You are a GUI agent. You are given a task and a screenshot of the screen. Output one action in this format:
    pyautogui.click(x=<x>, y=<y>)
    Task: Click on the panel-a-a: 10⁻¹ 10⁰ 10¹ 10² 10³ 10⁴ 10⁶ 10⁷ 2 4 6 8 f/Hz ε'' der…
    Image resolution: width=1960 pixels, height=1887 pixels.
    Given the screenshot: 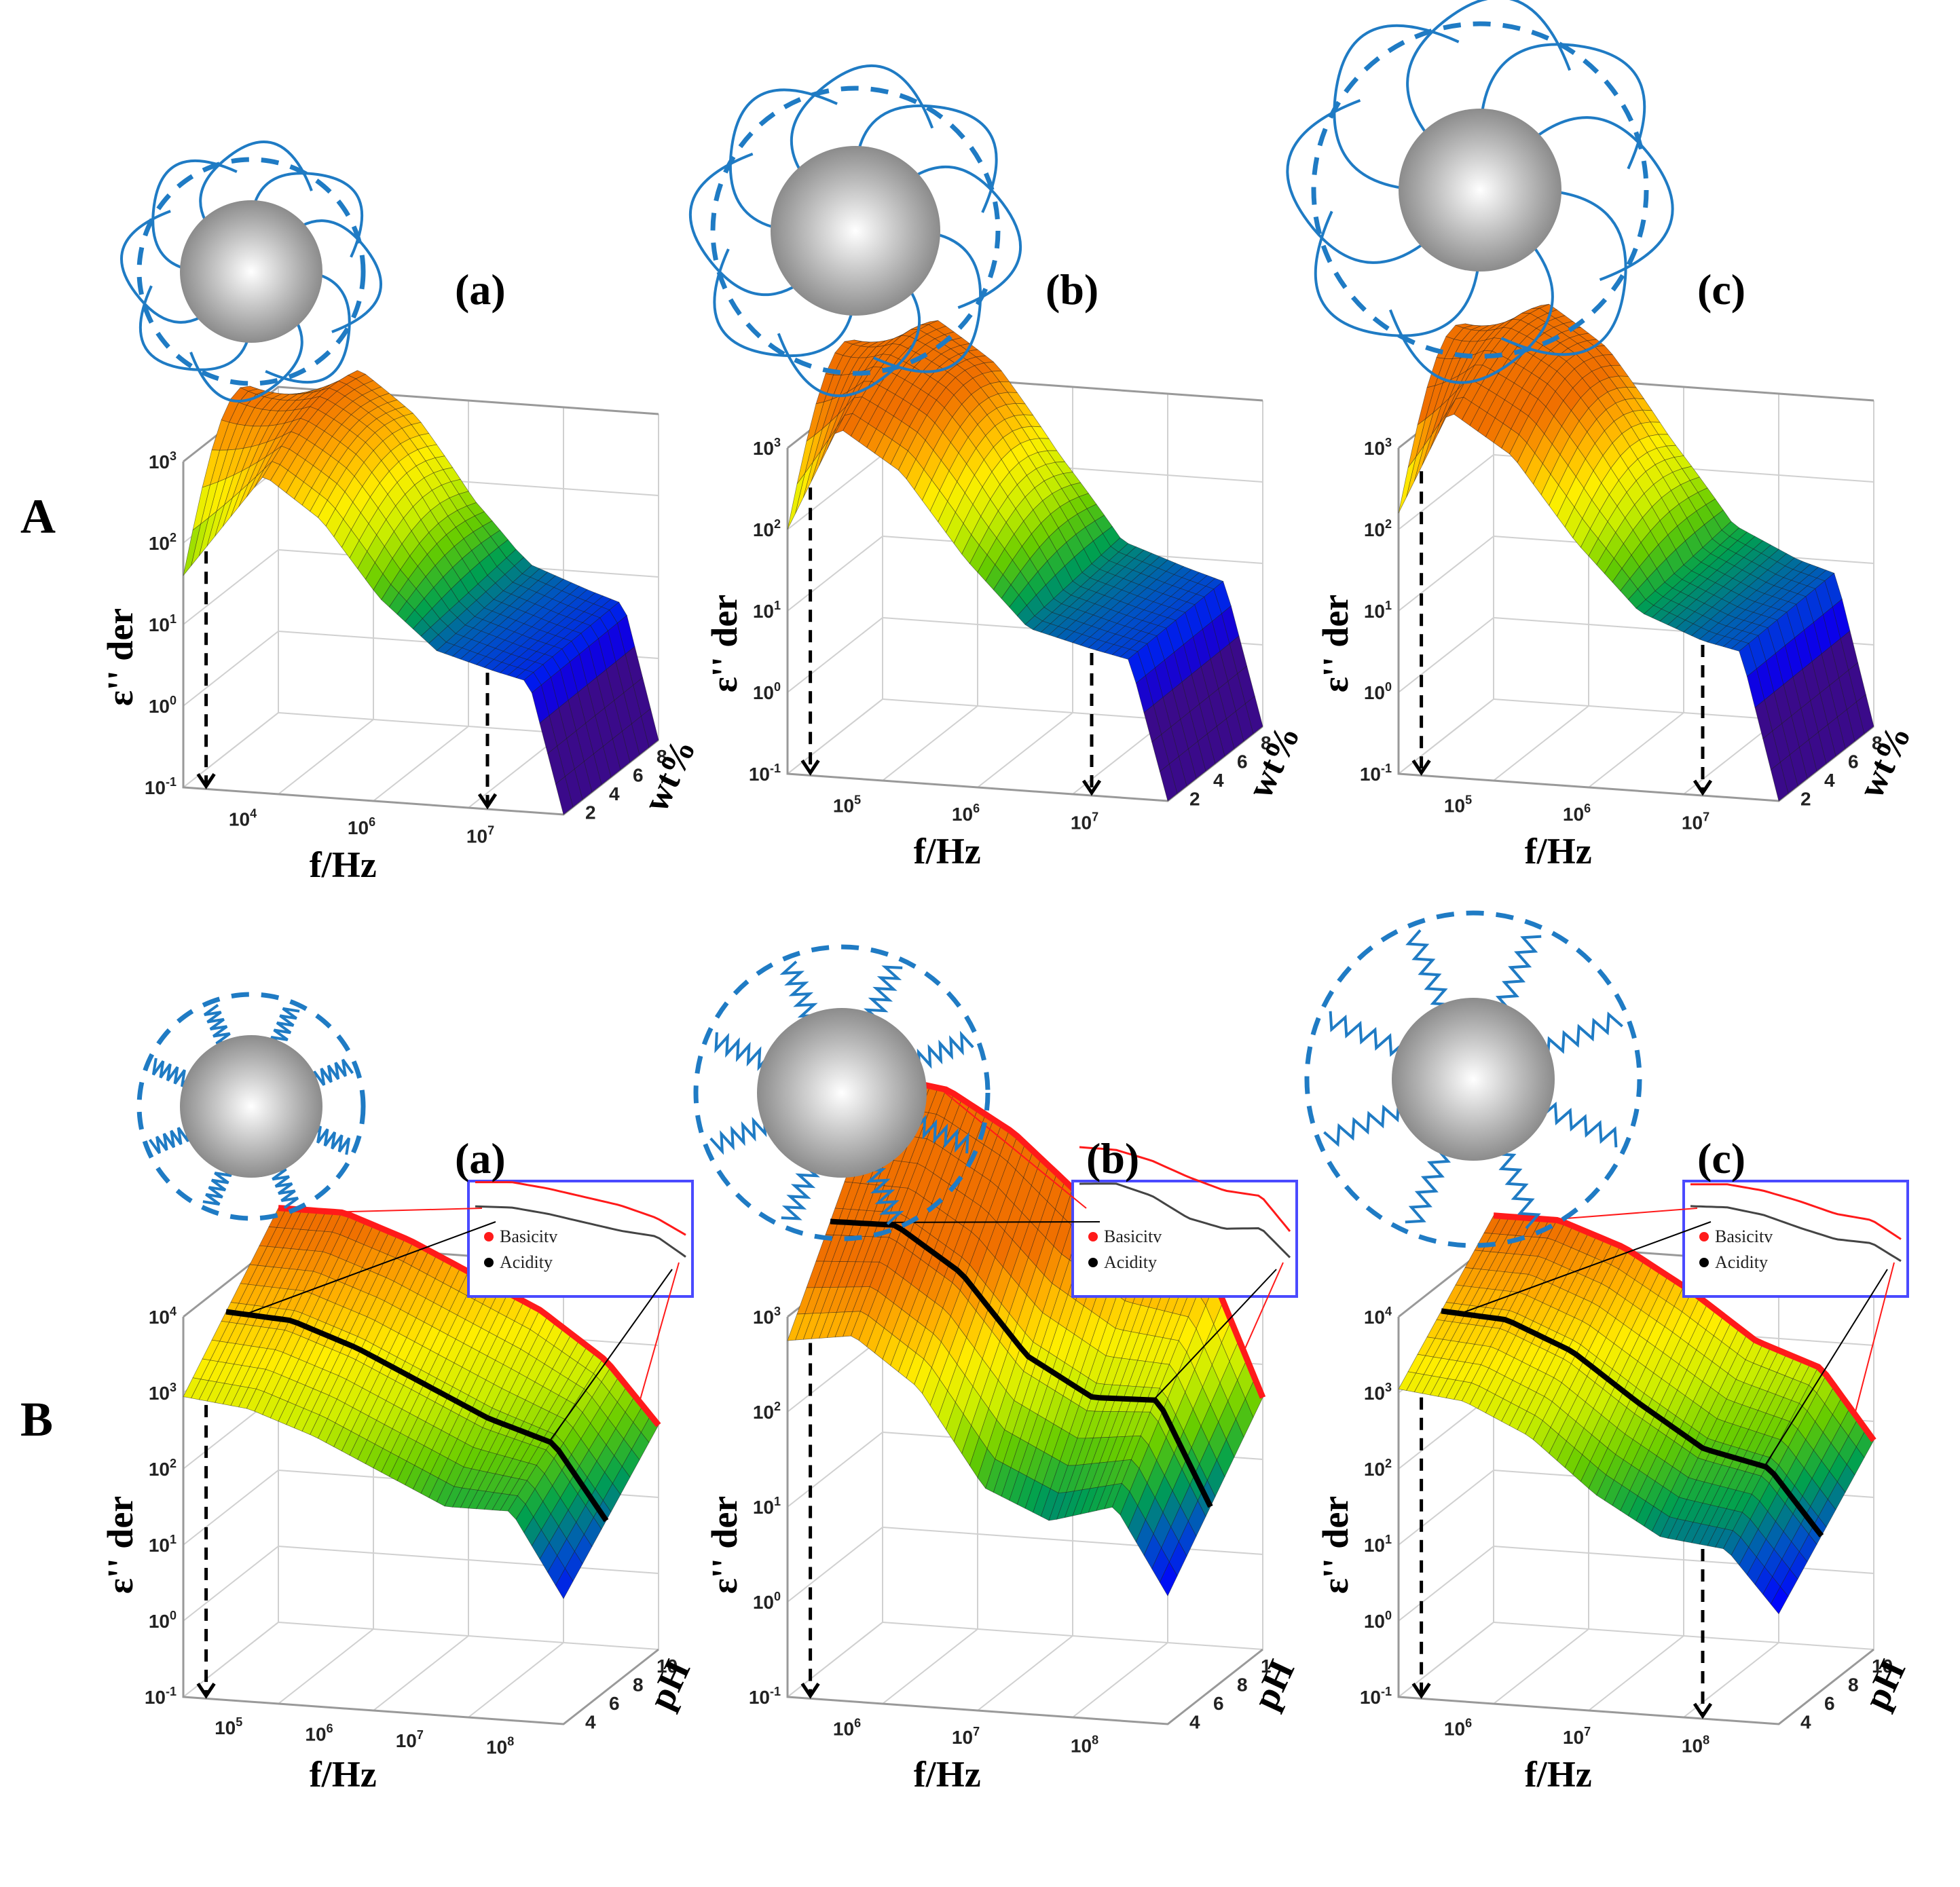 What is the action you would take?
    pyautogui.click(x=413, y=519)
    